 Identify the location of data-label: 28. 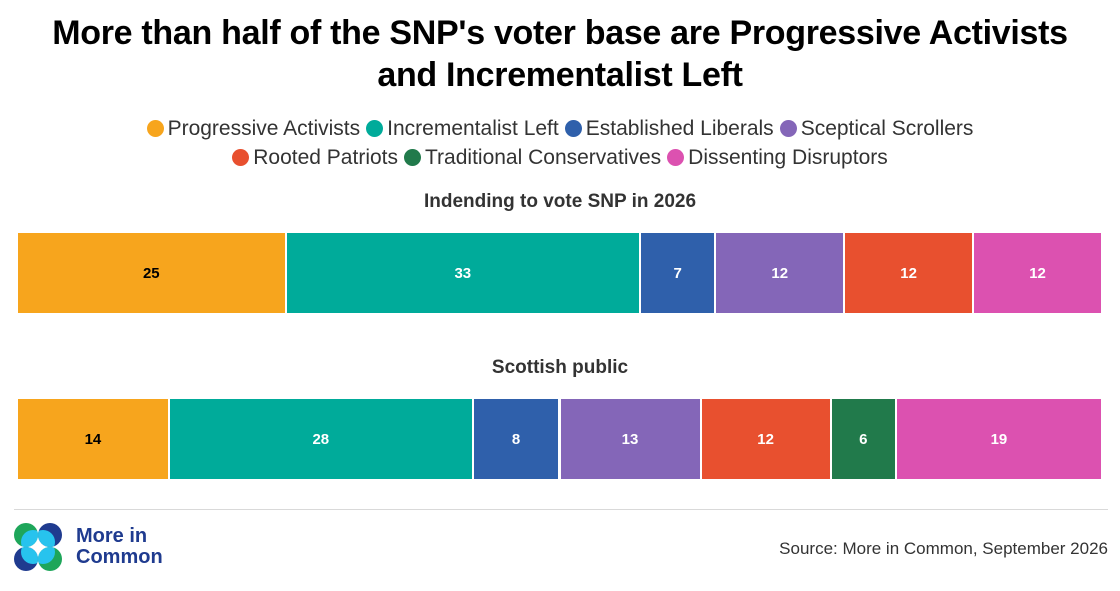
(321, 439).